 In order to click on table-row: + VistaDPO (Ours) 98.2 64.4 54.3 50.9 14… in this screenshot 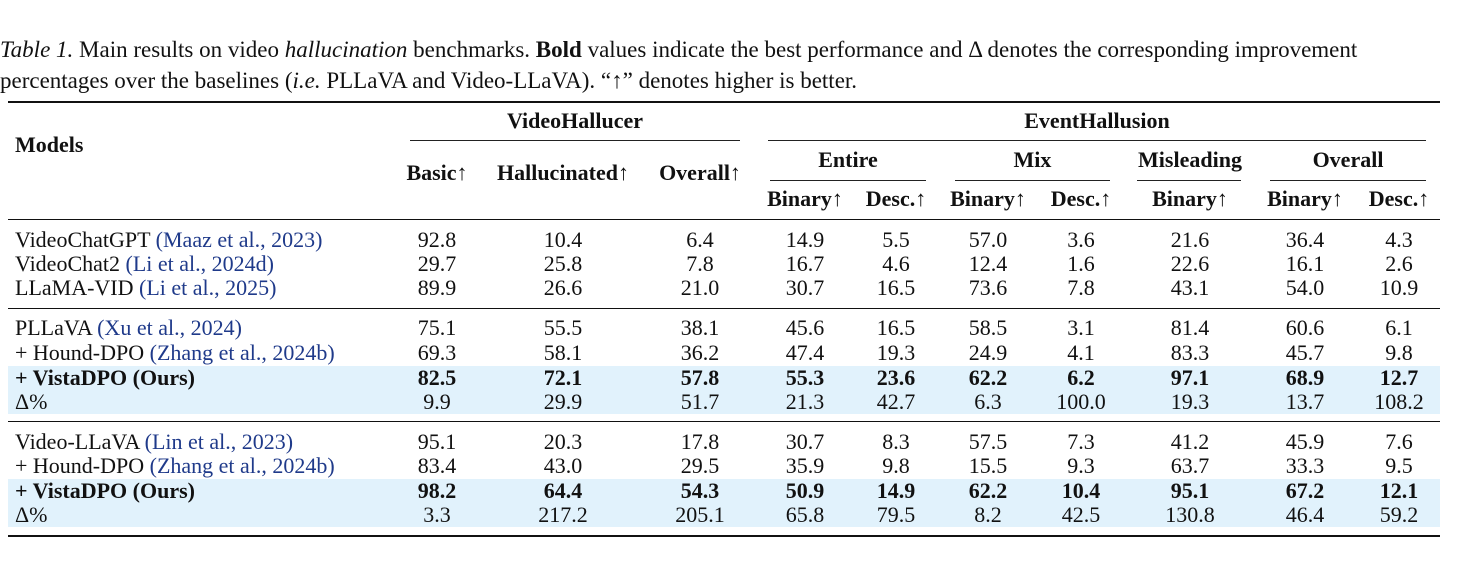, I will do `click(739, 491)`.